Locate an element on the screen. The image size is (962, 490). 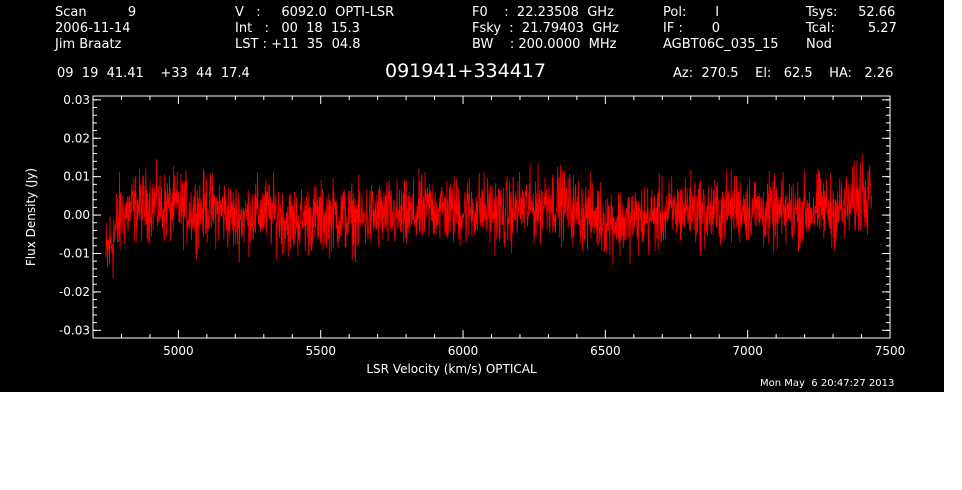
header-f0: F0 : 22.23508 GHz is located at coordinates (543, 12).